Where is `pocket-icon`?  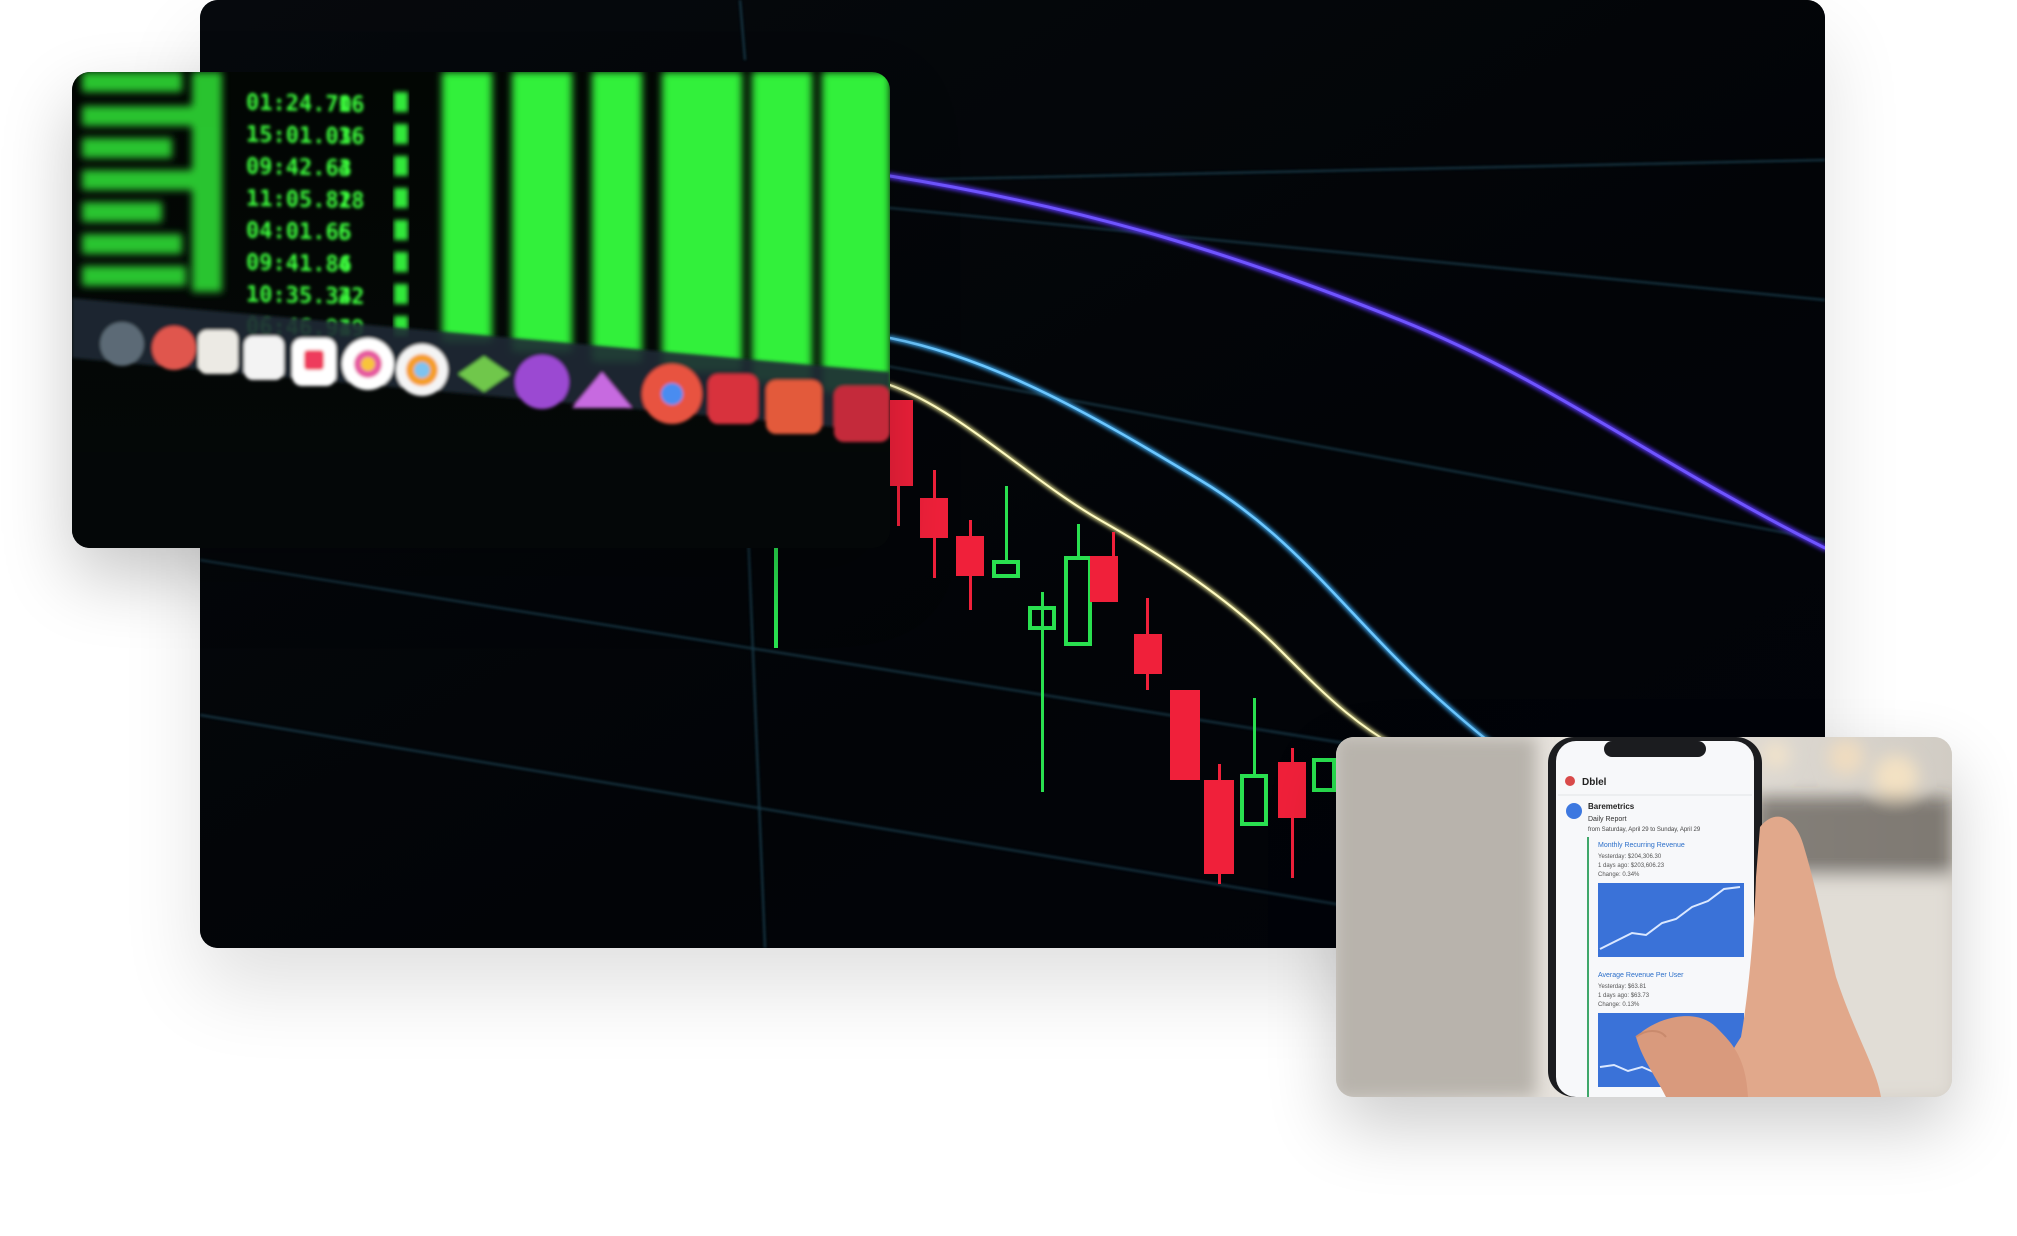
pocket-icon is located at coordinates (264, 358).